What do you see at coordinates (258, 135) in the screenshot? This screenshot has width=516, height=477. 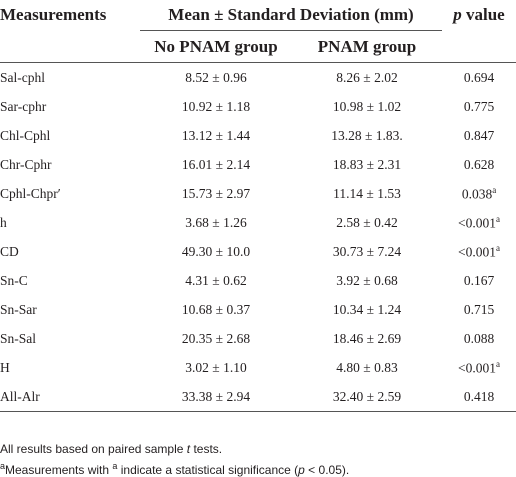 I see `row: Chl-Cphl 13.12 ± 1.44 13.28 ± 1.83. 0.847` at bounding box center [258, 135].